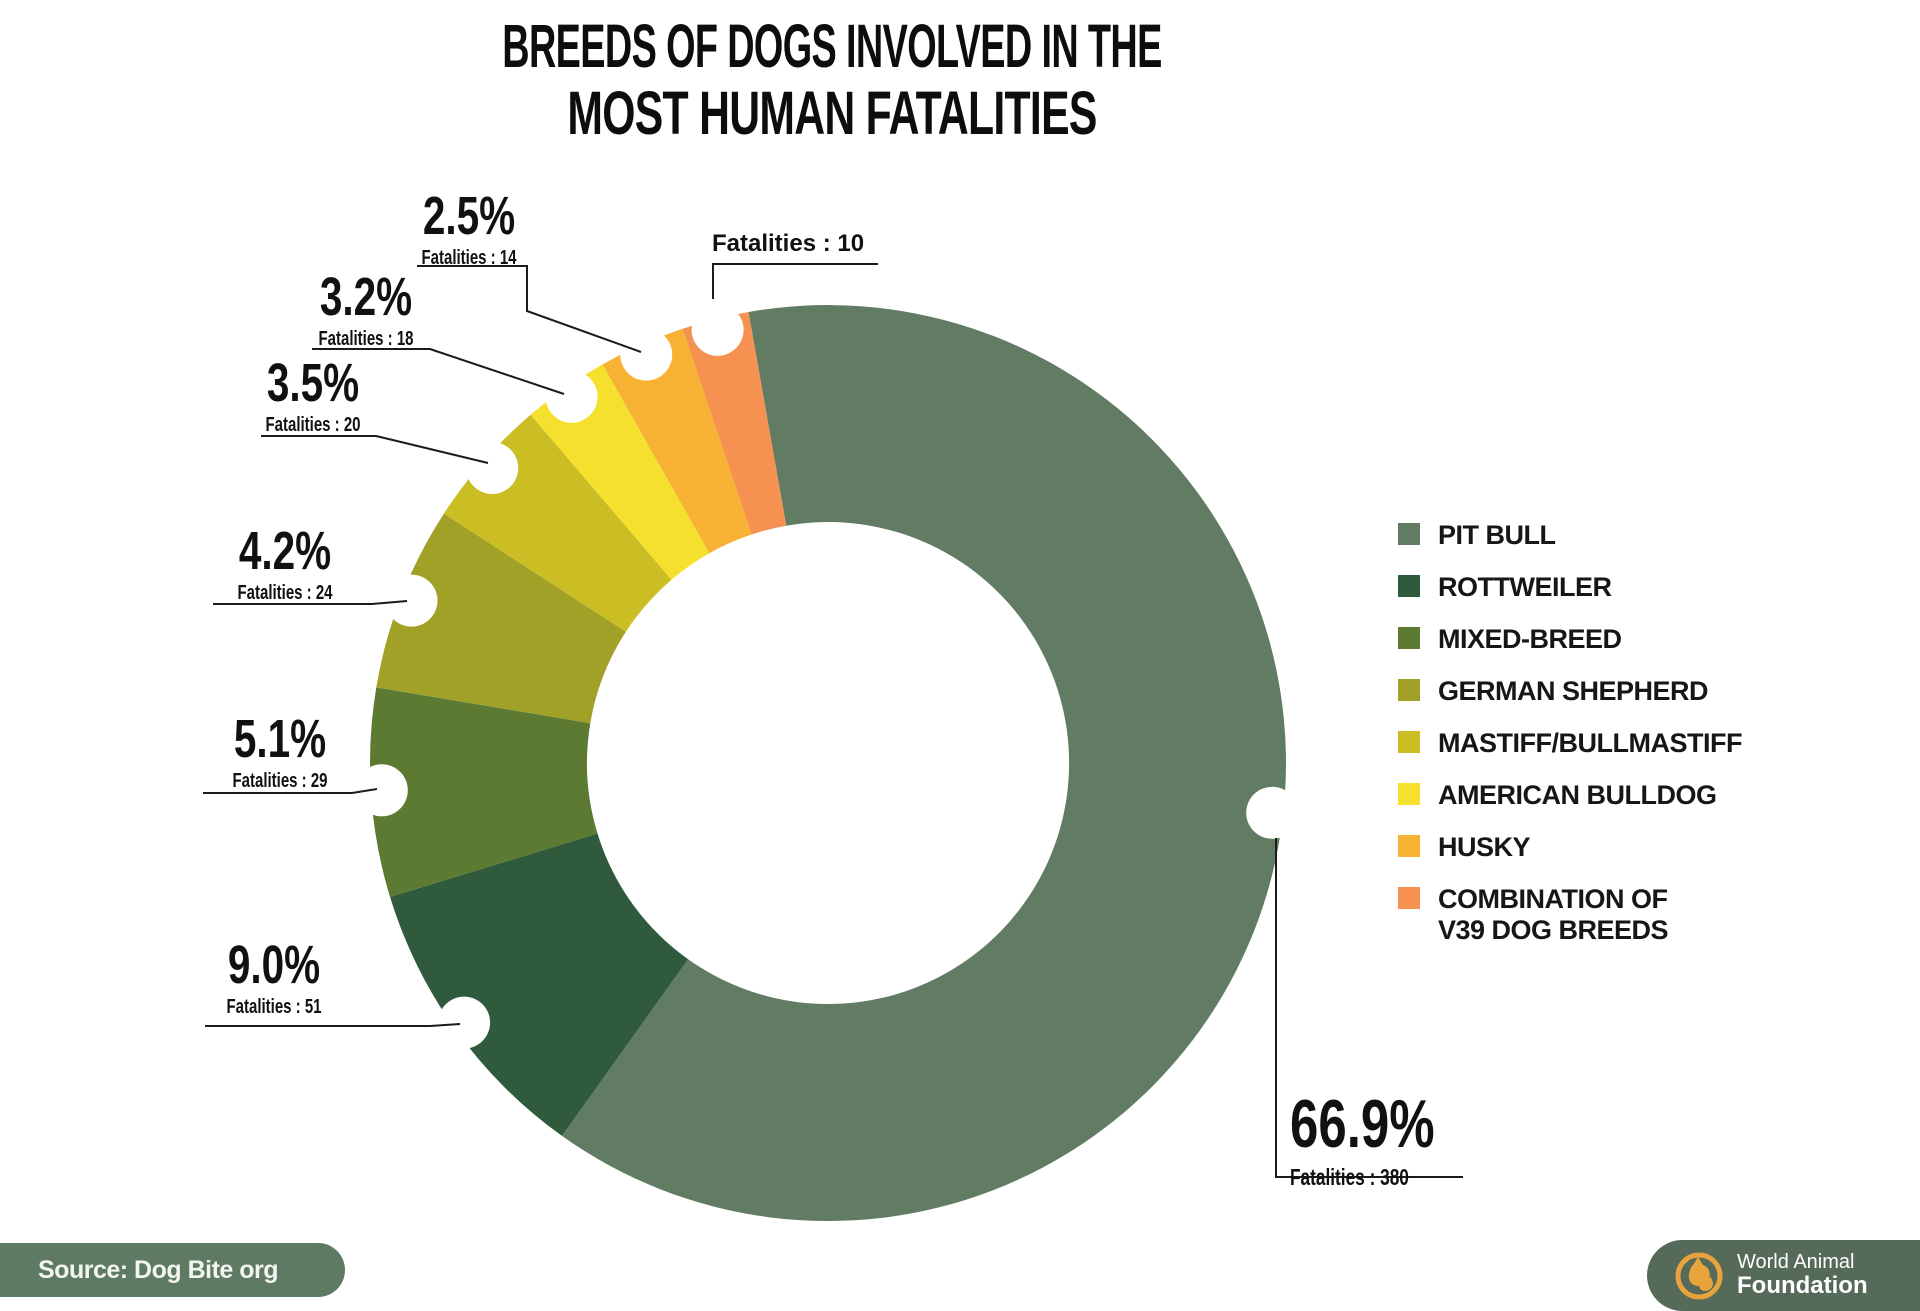 The image size is (1920, 1311). What do you see at coordinates (310, 602) in the screenshot?
I see `leader-german-shepherd` at bounding box center [310, 602].